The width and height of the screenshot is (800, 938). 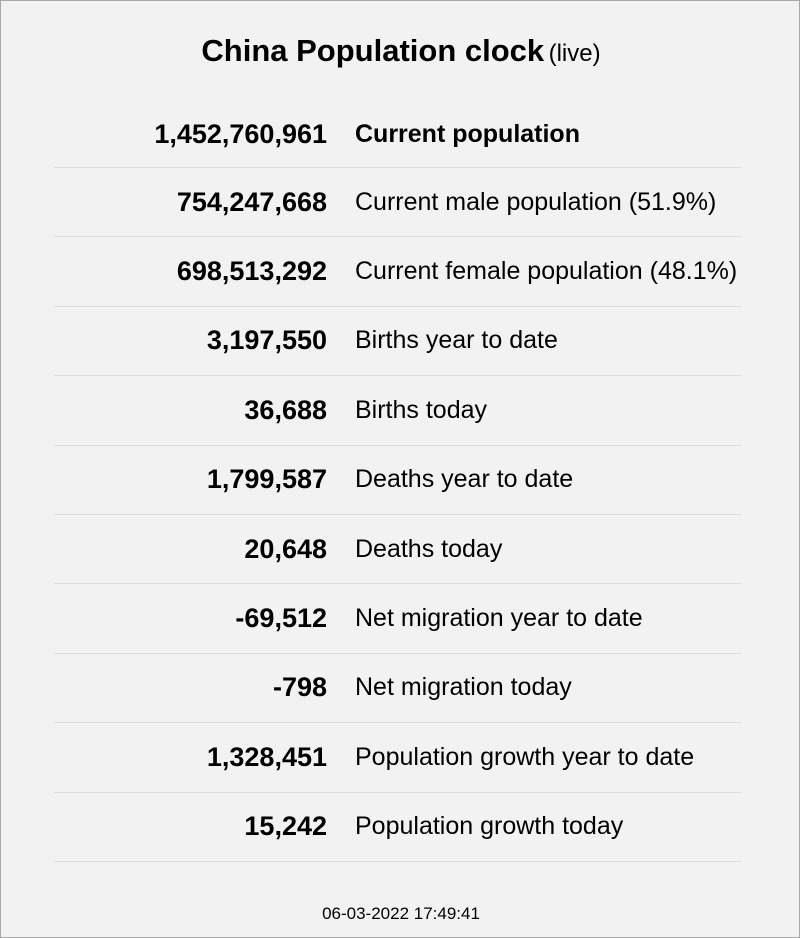 What do you see at coordinates (421, 409) in the screenshot?
I see `stat-label: Births today` at bounding box center [421, 409].